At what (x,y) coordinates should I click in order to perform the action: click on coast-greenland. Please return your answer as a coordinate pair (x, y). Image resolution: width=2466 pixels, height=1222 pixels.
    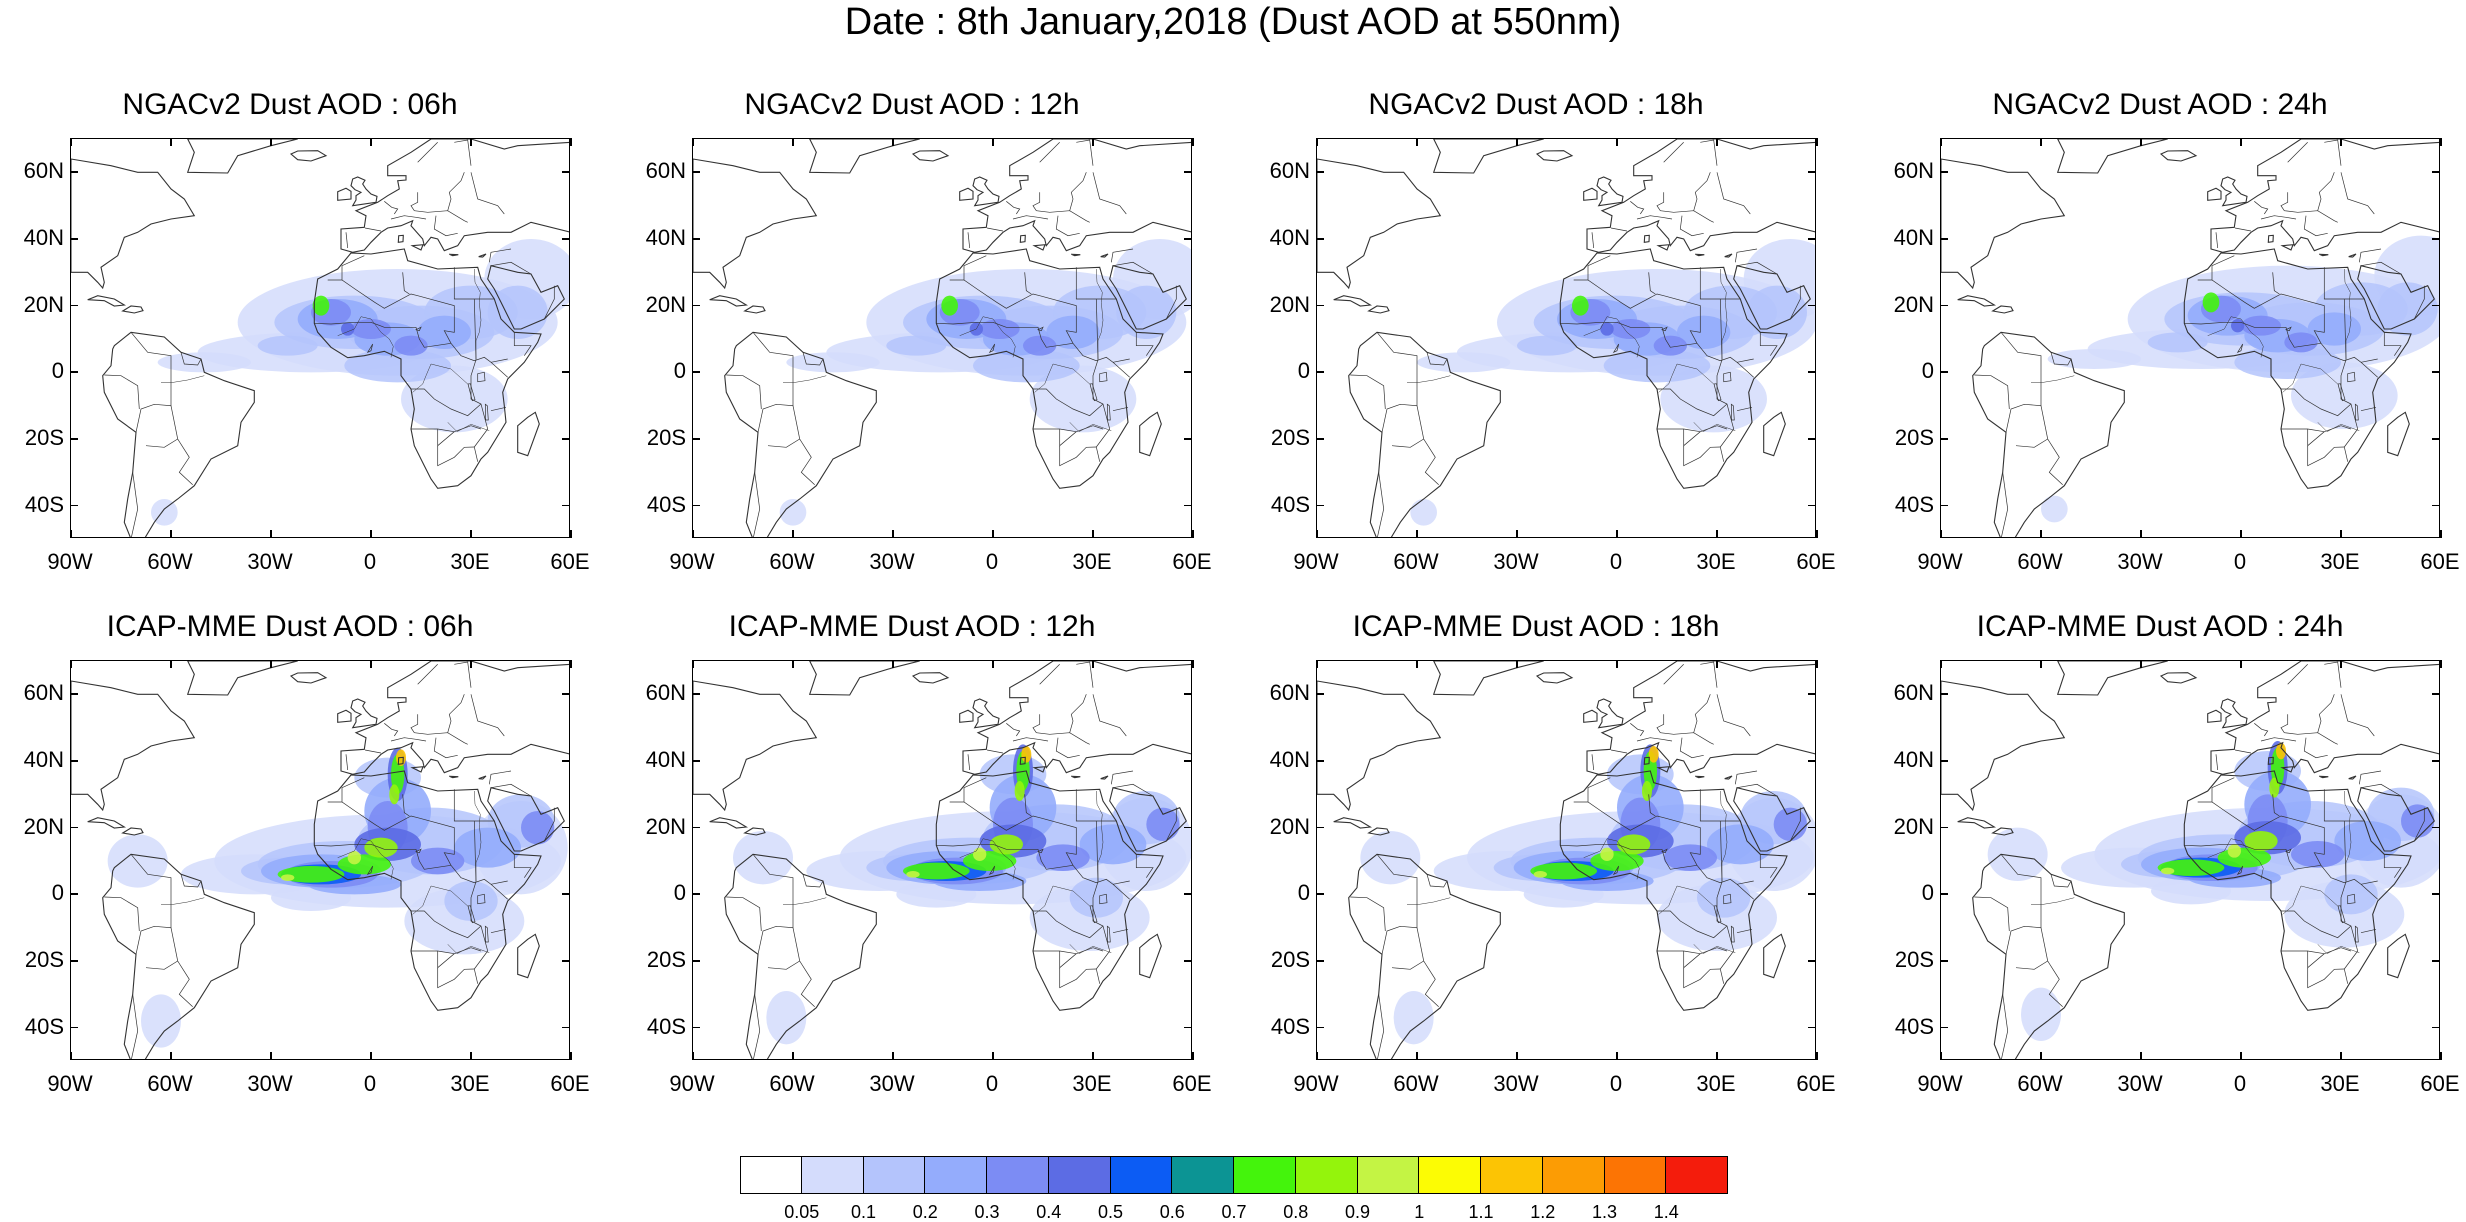
    Looking at the image, I should click on (1488, 678).